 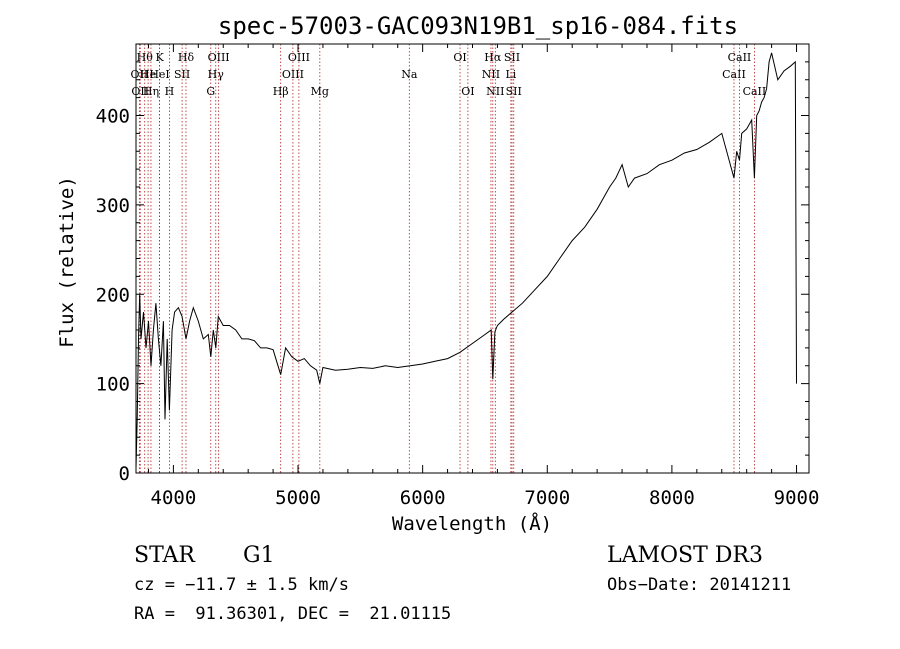 I want to click on line-marker-label: Hα, so click(x=493, y=57).